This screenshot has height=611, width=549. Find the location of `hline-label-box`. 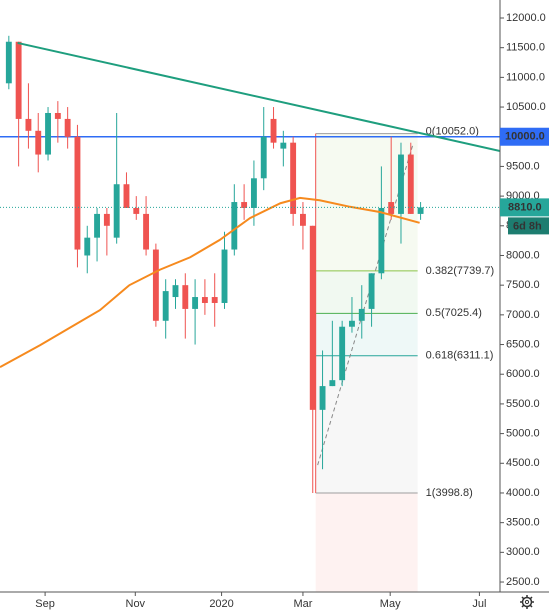

hline-label-box is located at coordinates (524, 136).